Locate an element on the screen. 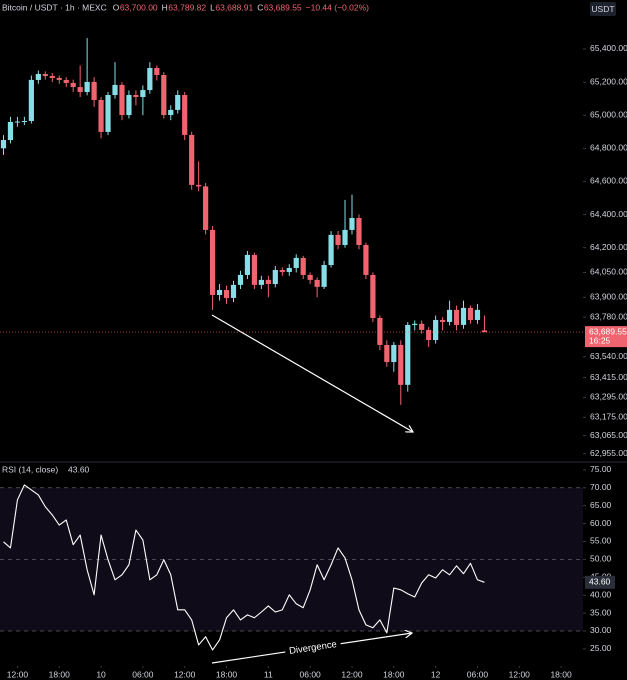  current-price-label: 63,689.55 is located at coordinates (608, 331).